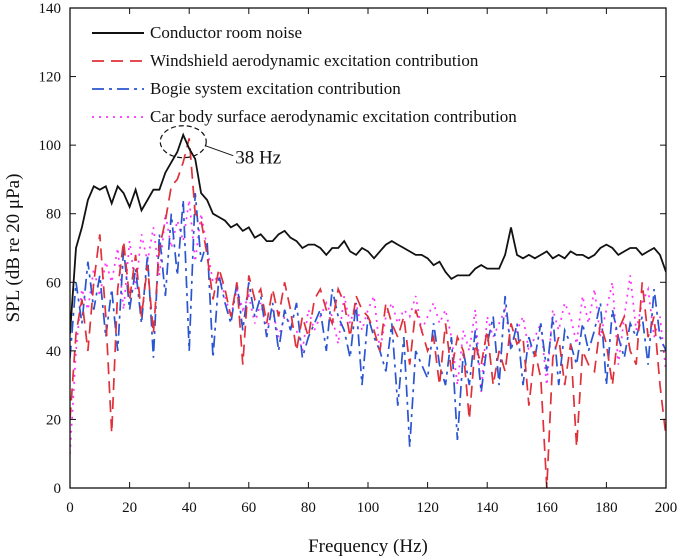 Image resolution: width=685 pixels, height=559 pixels. Describe the element at coordinates (487, 508) in the screenshot. I see `x-tick-label: 140` at that location.